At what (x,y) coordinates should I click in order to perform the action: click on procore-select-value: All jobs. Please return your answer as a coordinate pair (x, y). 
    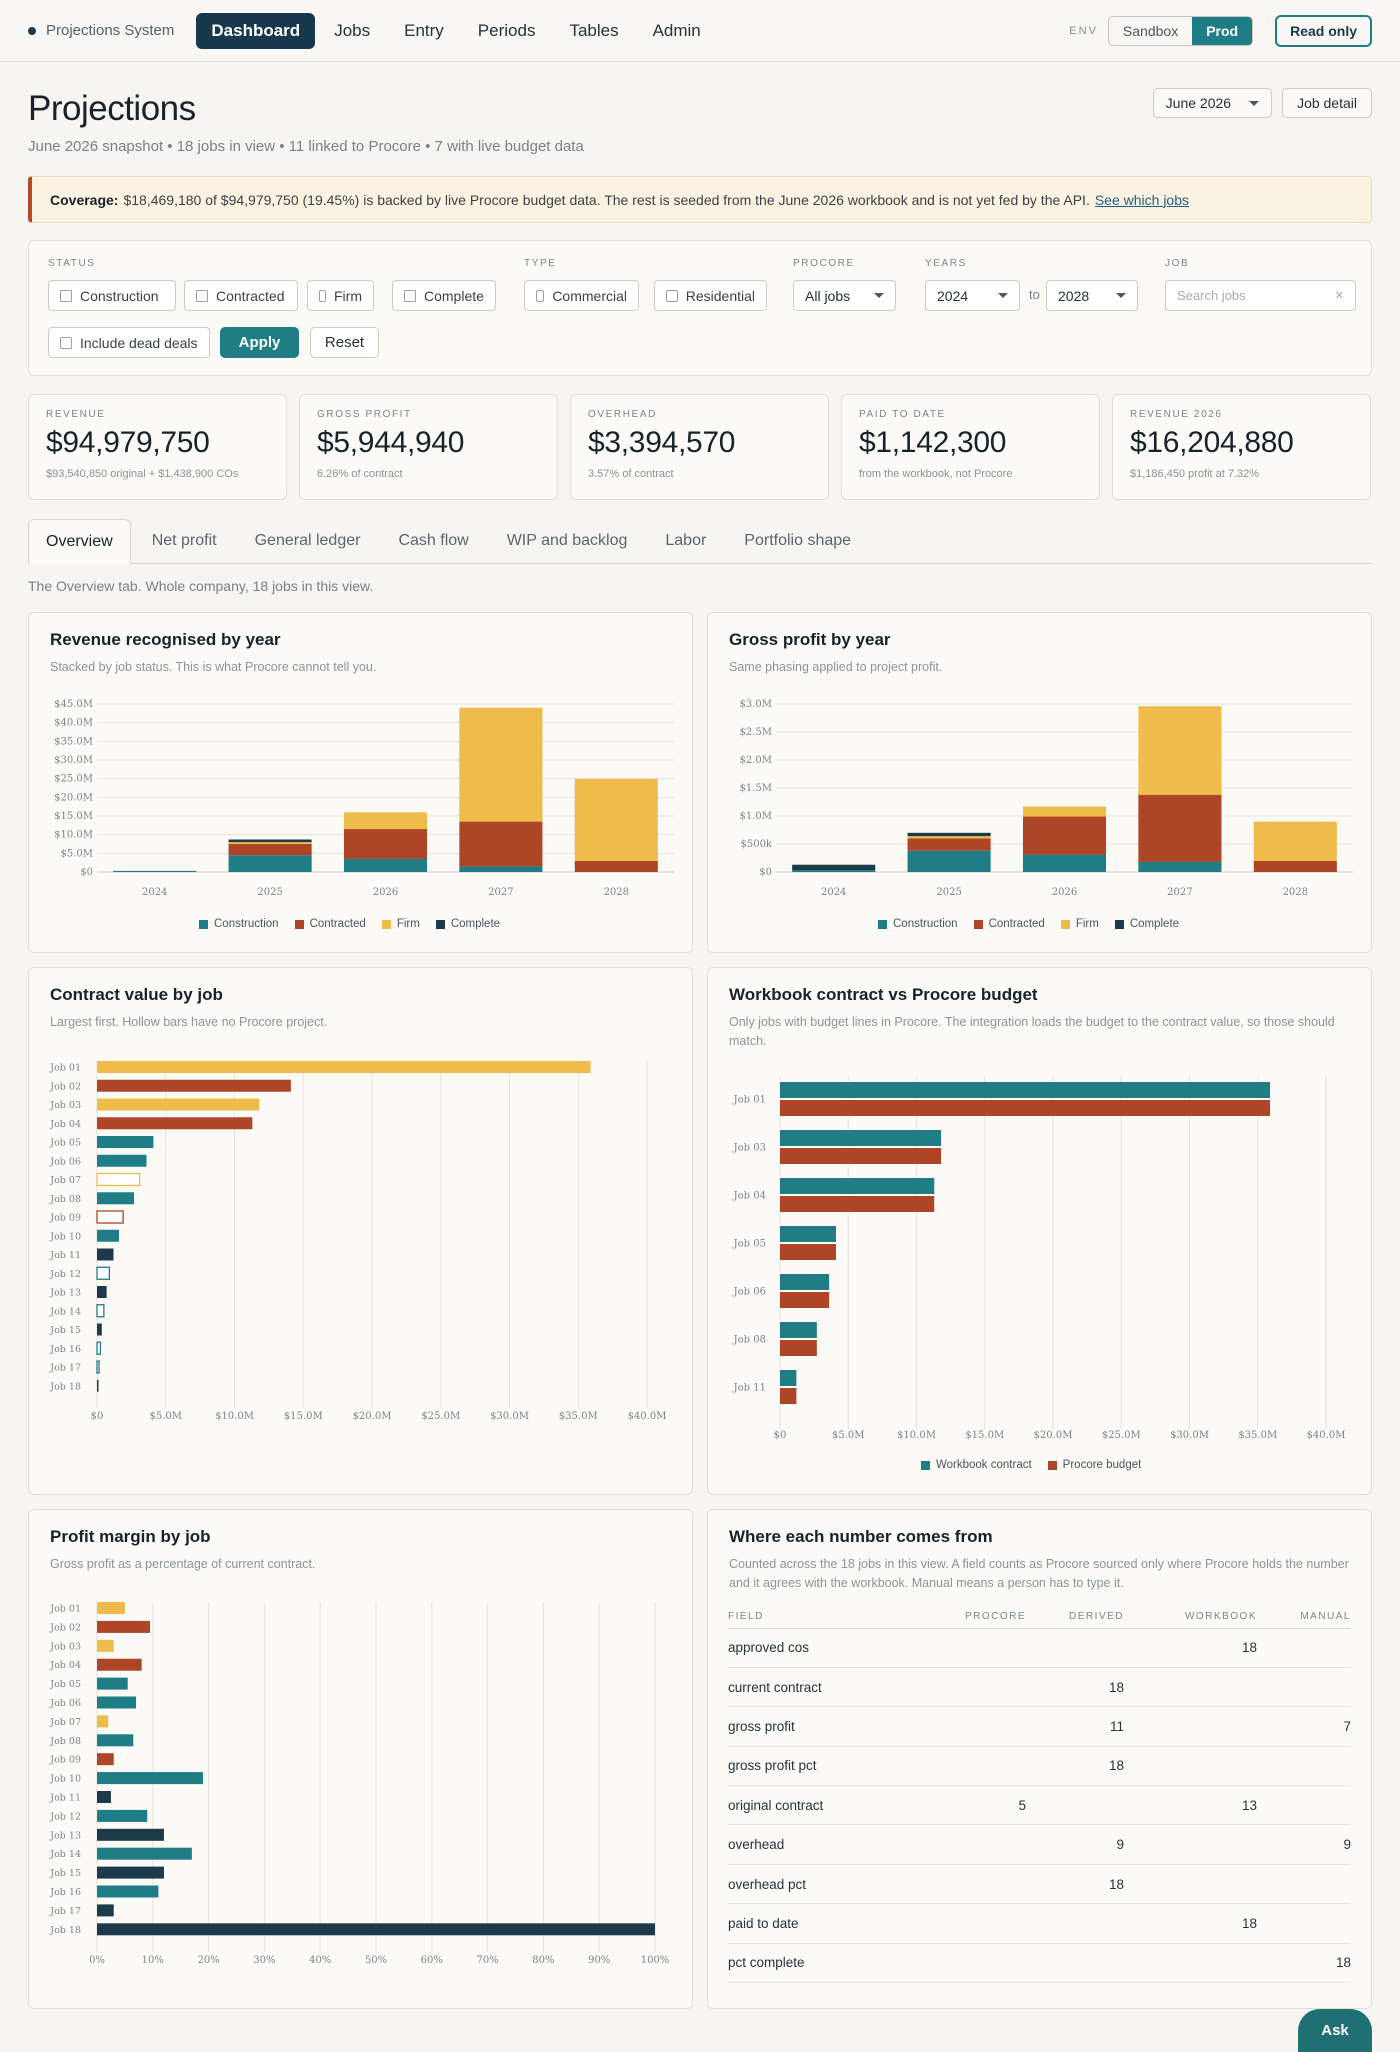
    Looking at the image, I should click on (828, 295).